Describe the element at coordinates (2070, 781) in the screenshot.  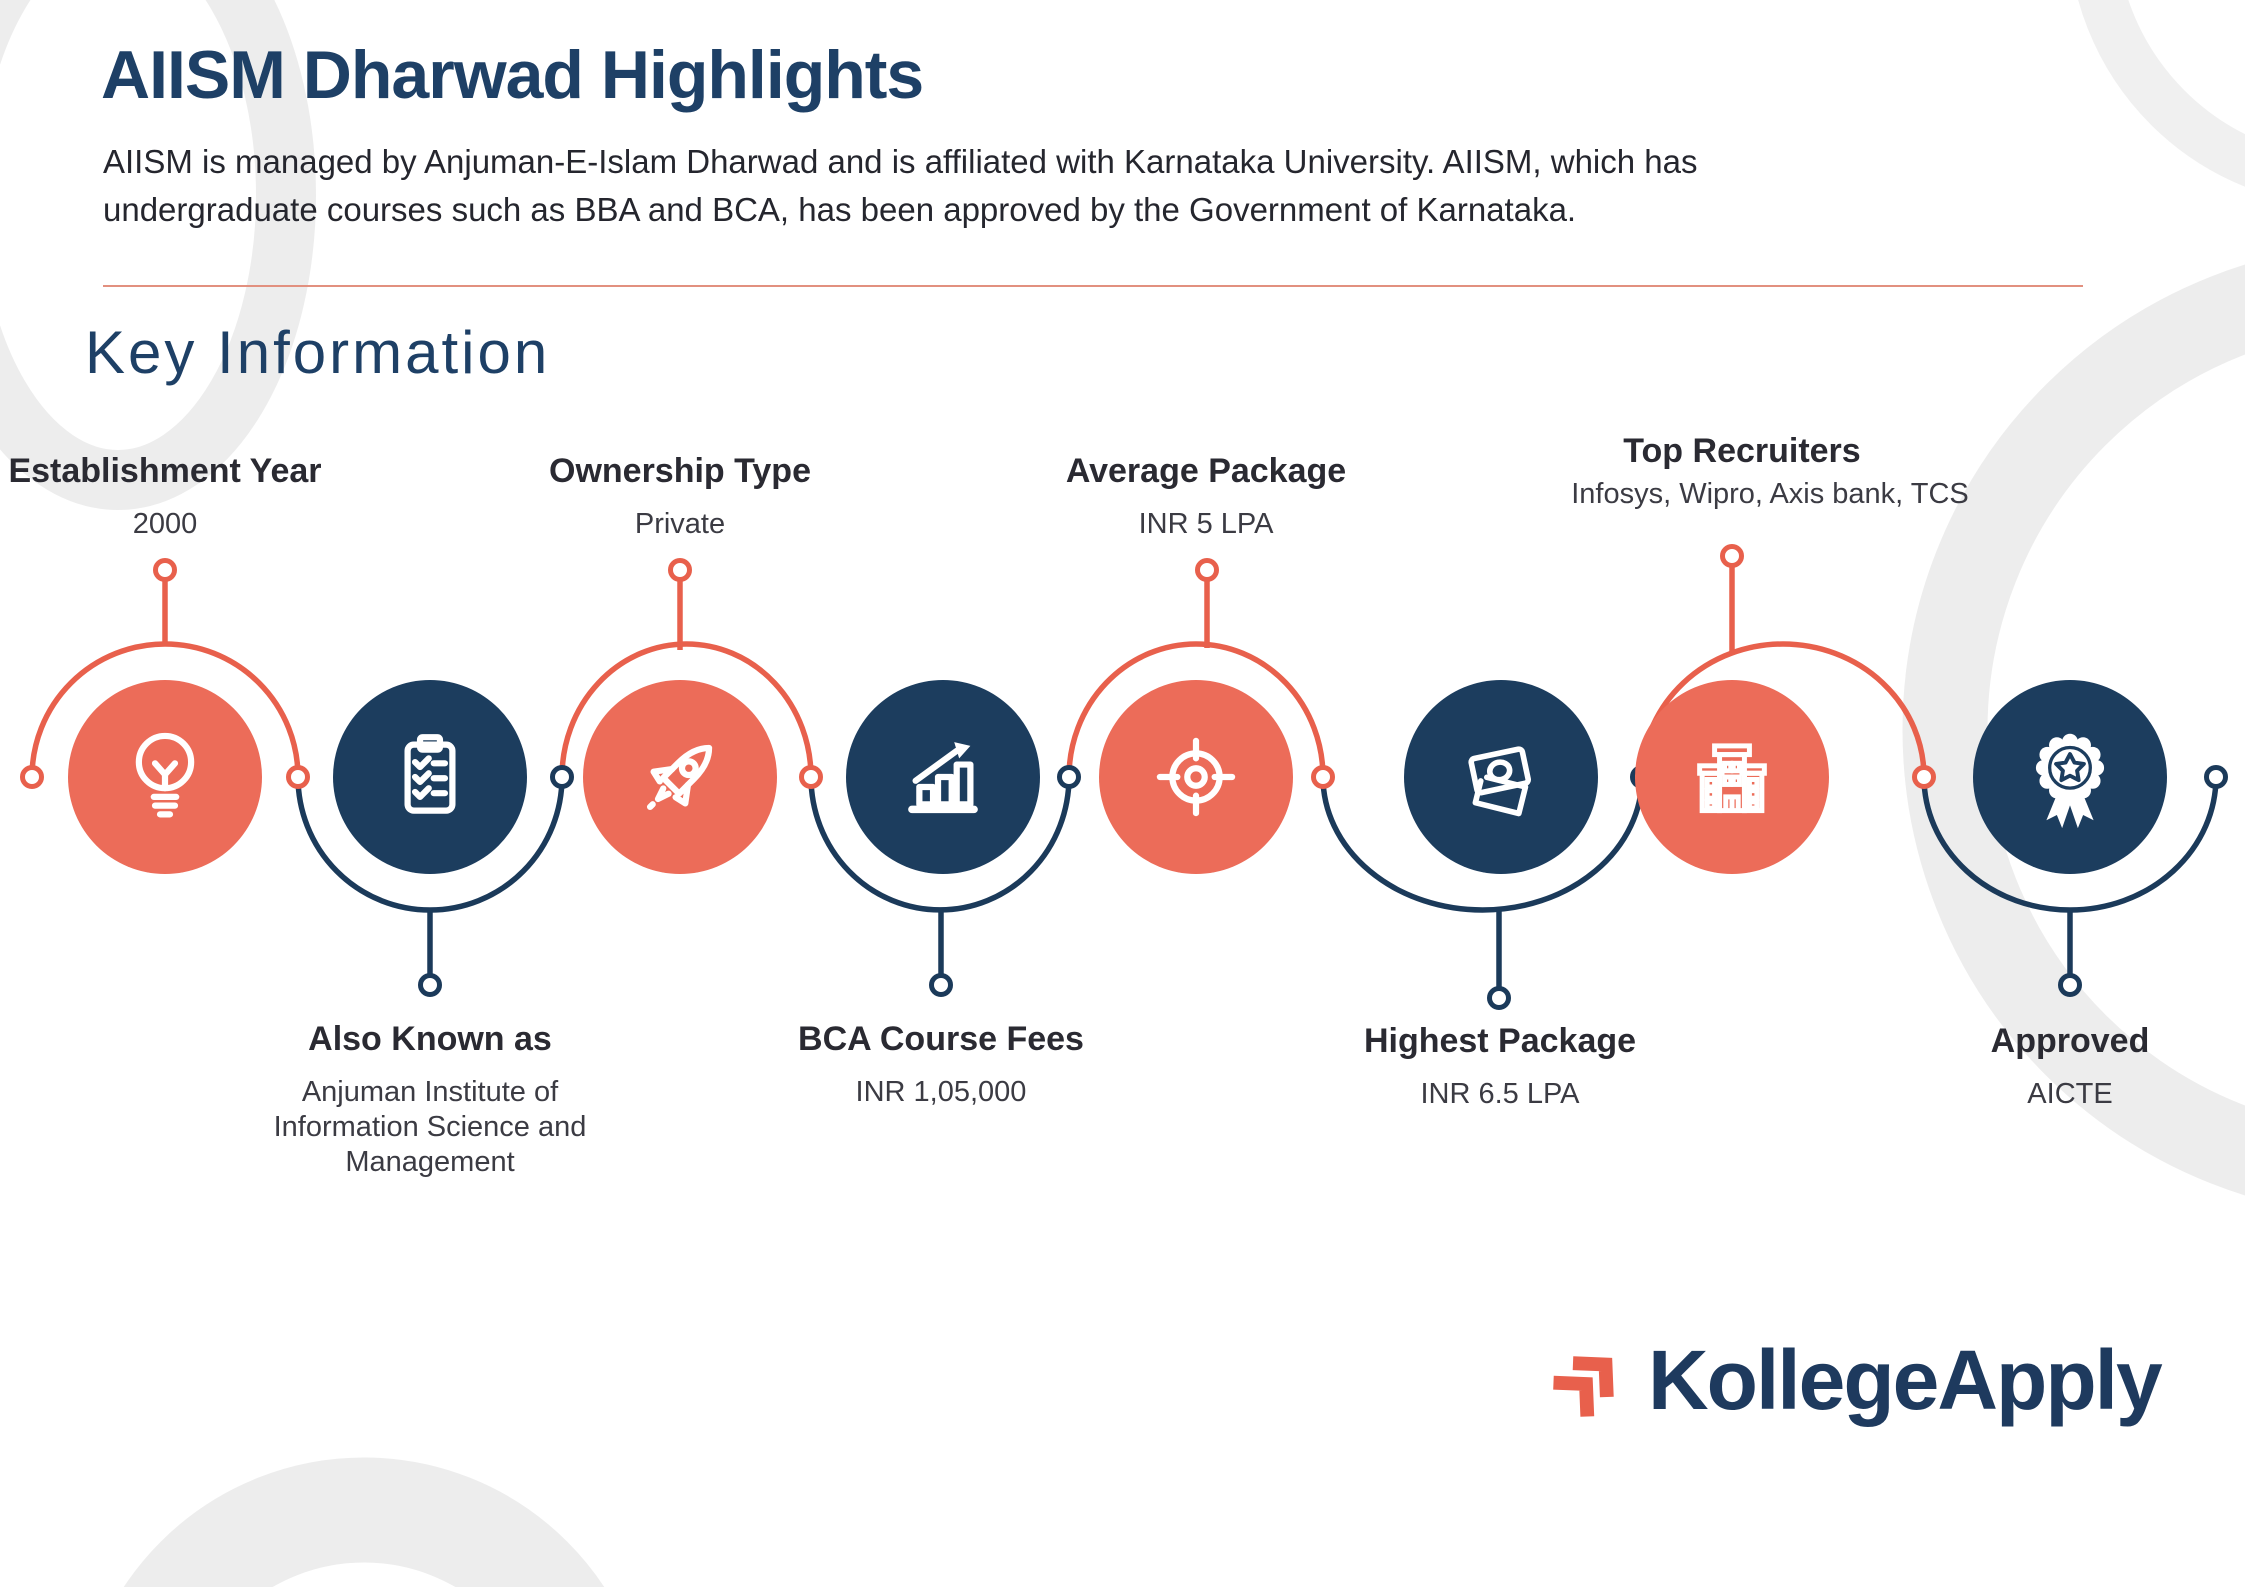
I see `award-icon` at that location.